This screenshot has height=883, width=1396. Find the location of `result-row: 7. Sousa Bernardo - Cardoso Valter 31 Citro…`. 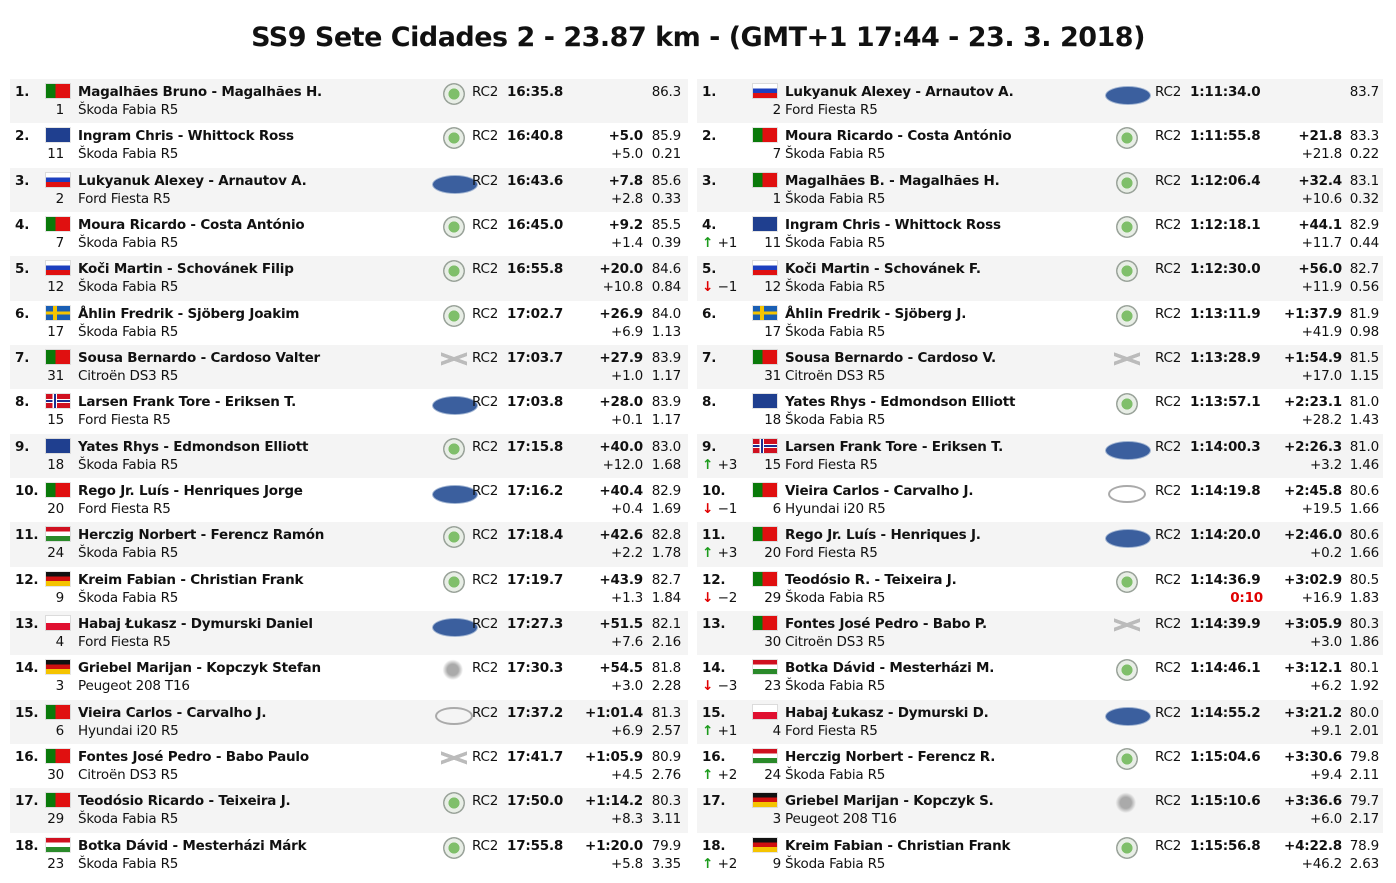

result-row: 7. Sousa Bernardo - Cardoso Valter 31 Citro… is located at coordinates (349, 367).